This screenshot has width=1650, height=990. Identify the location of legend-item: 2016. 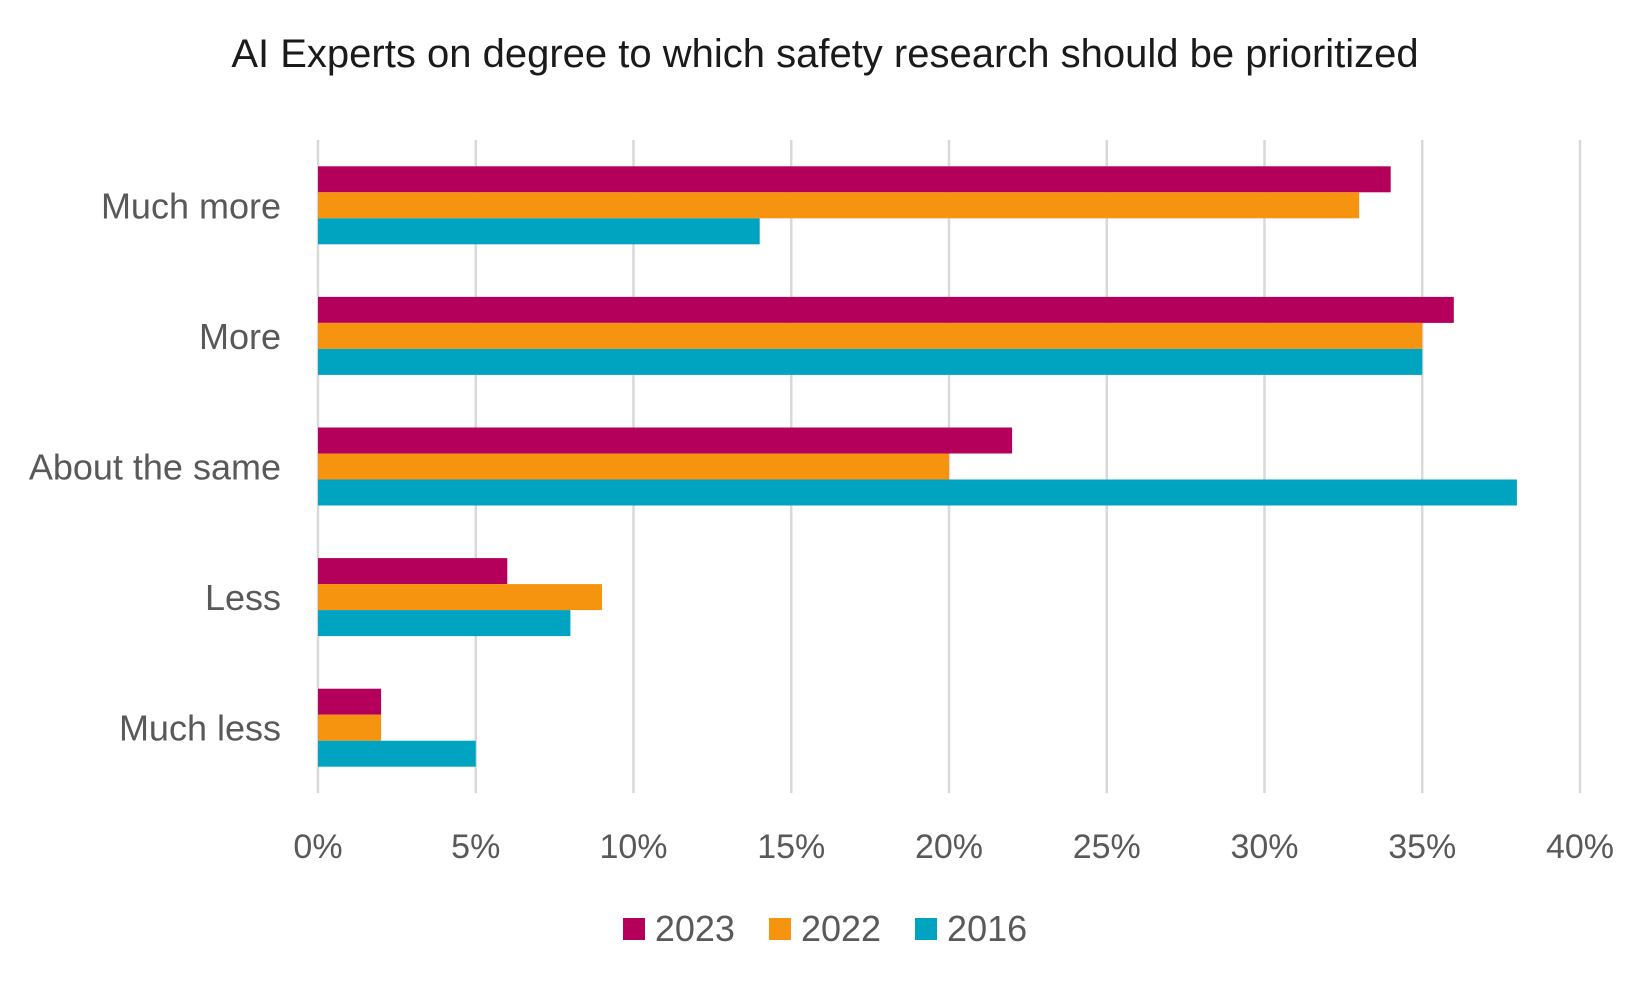
(971, 929).